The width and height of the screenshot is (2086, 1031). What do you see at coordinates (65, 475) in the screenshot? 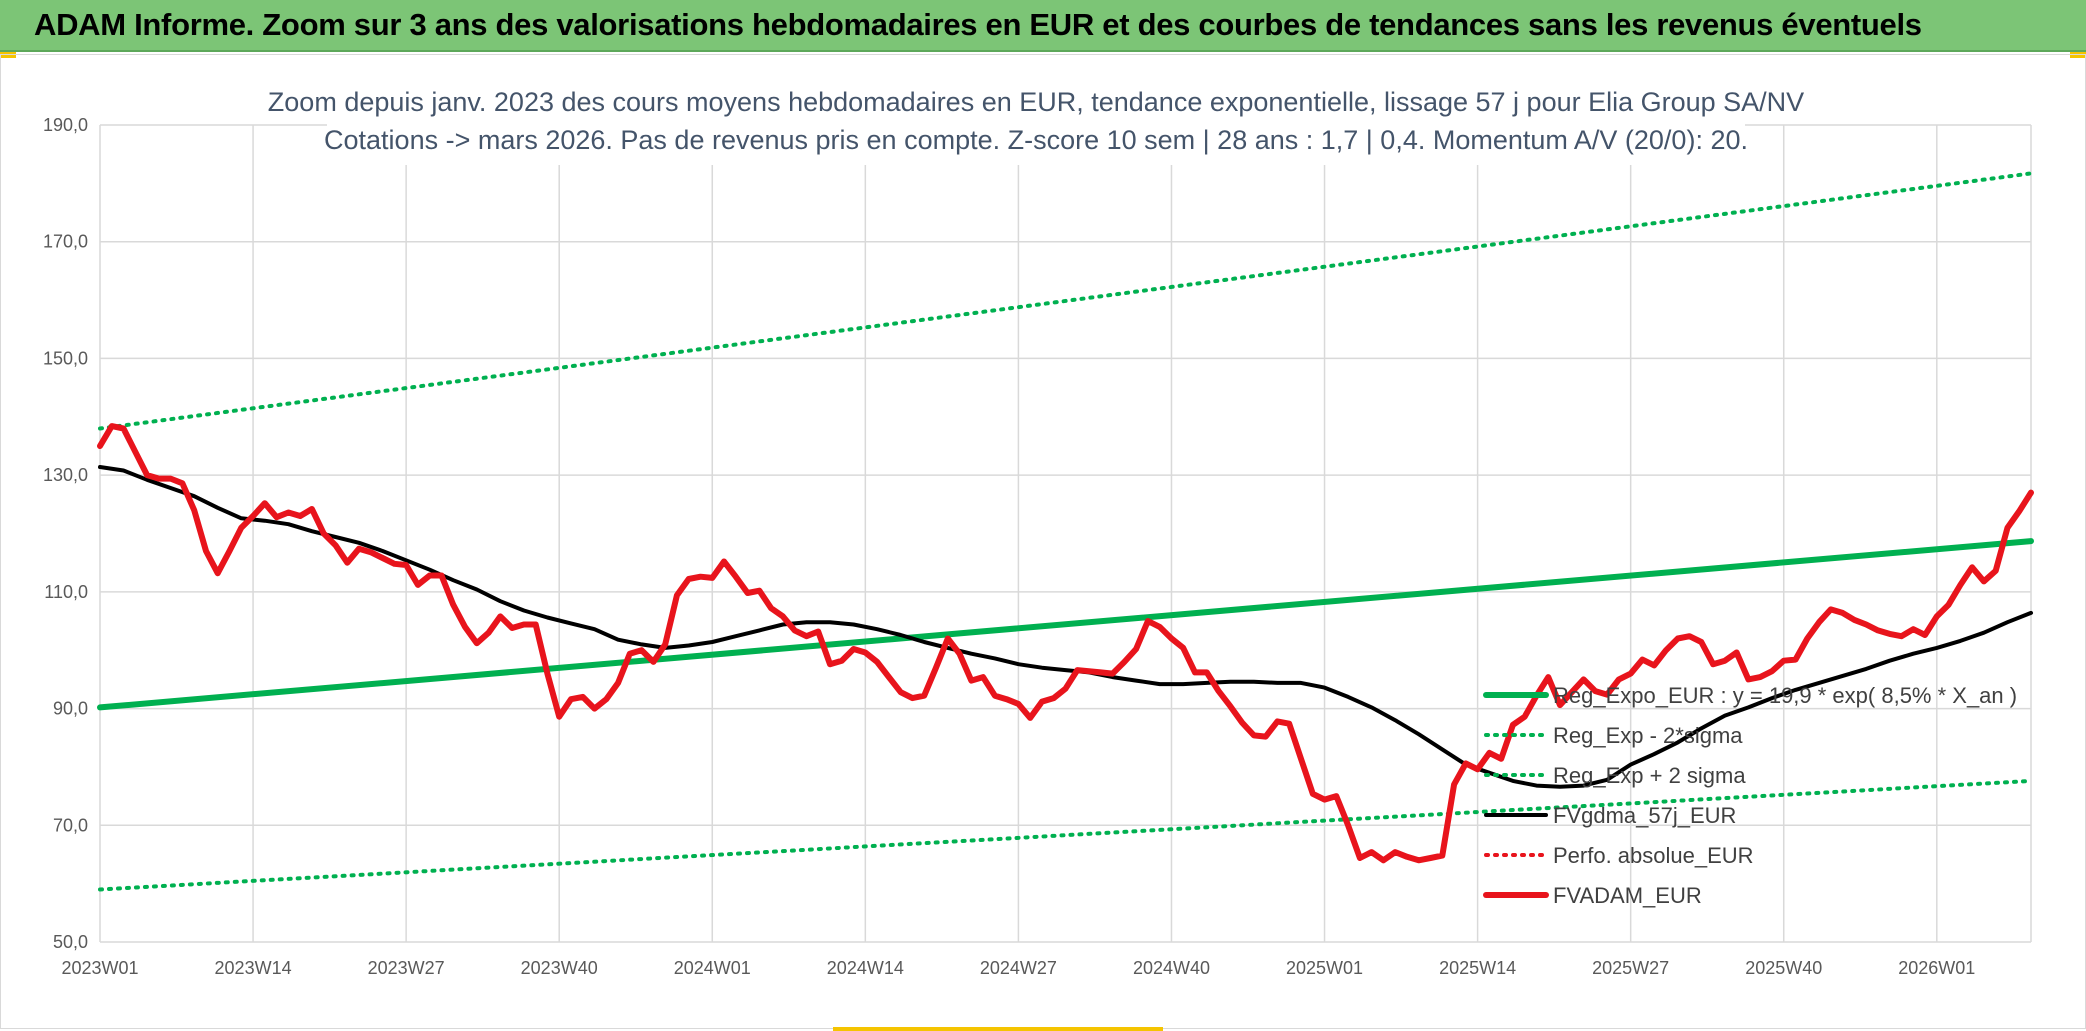
I see `y-tick-label: 130,0` at bounding box center [65, 475].